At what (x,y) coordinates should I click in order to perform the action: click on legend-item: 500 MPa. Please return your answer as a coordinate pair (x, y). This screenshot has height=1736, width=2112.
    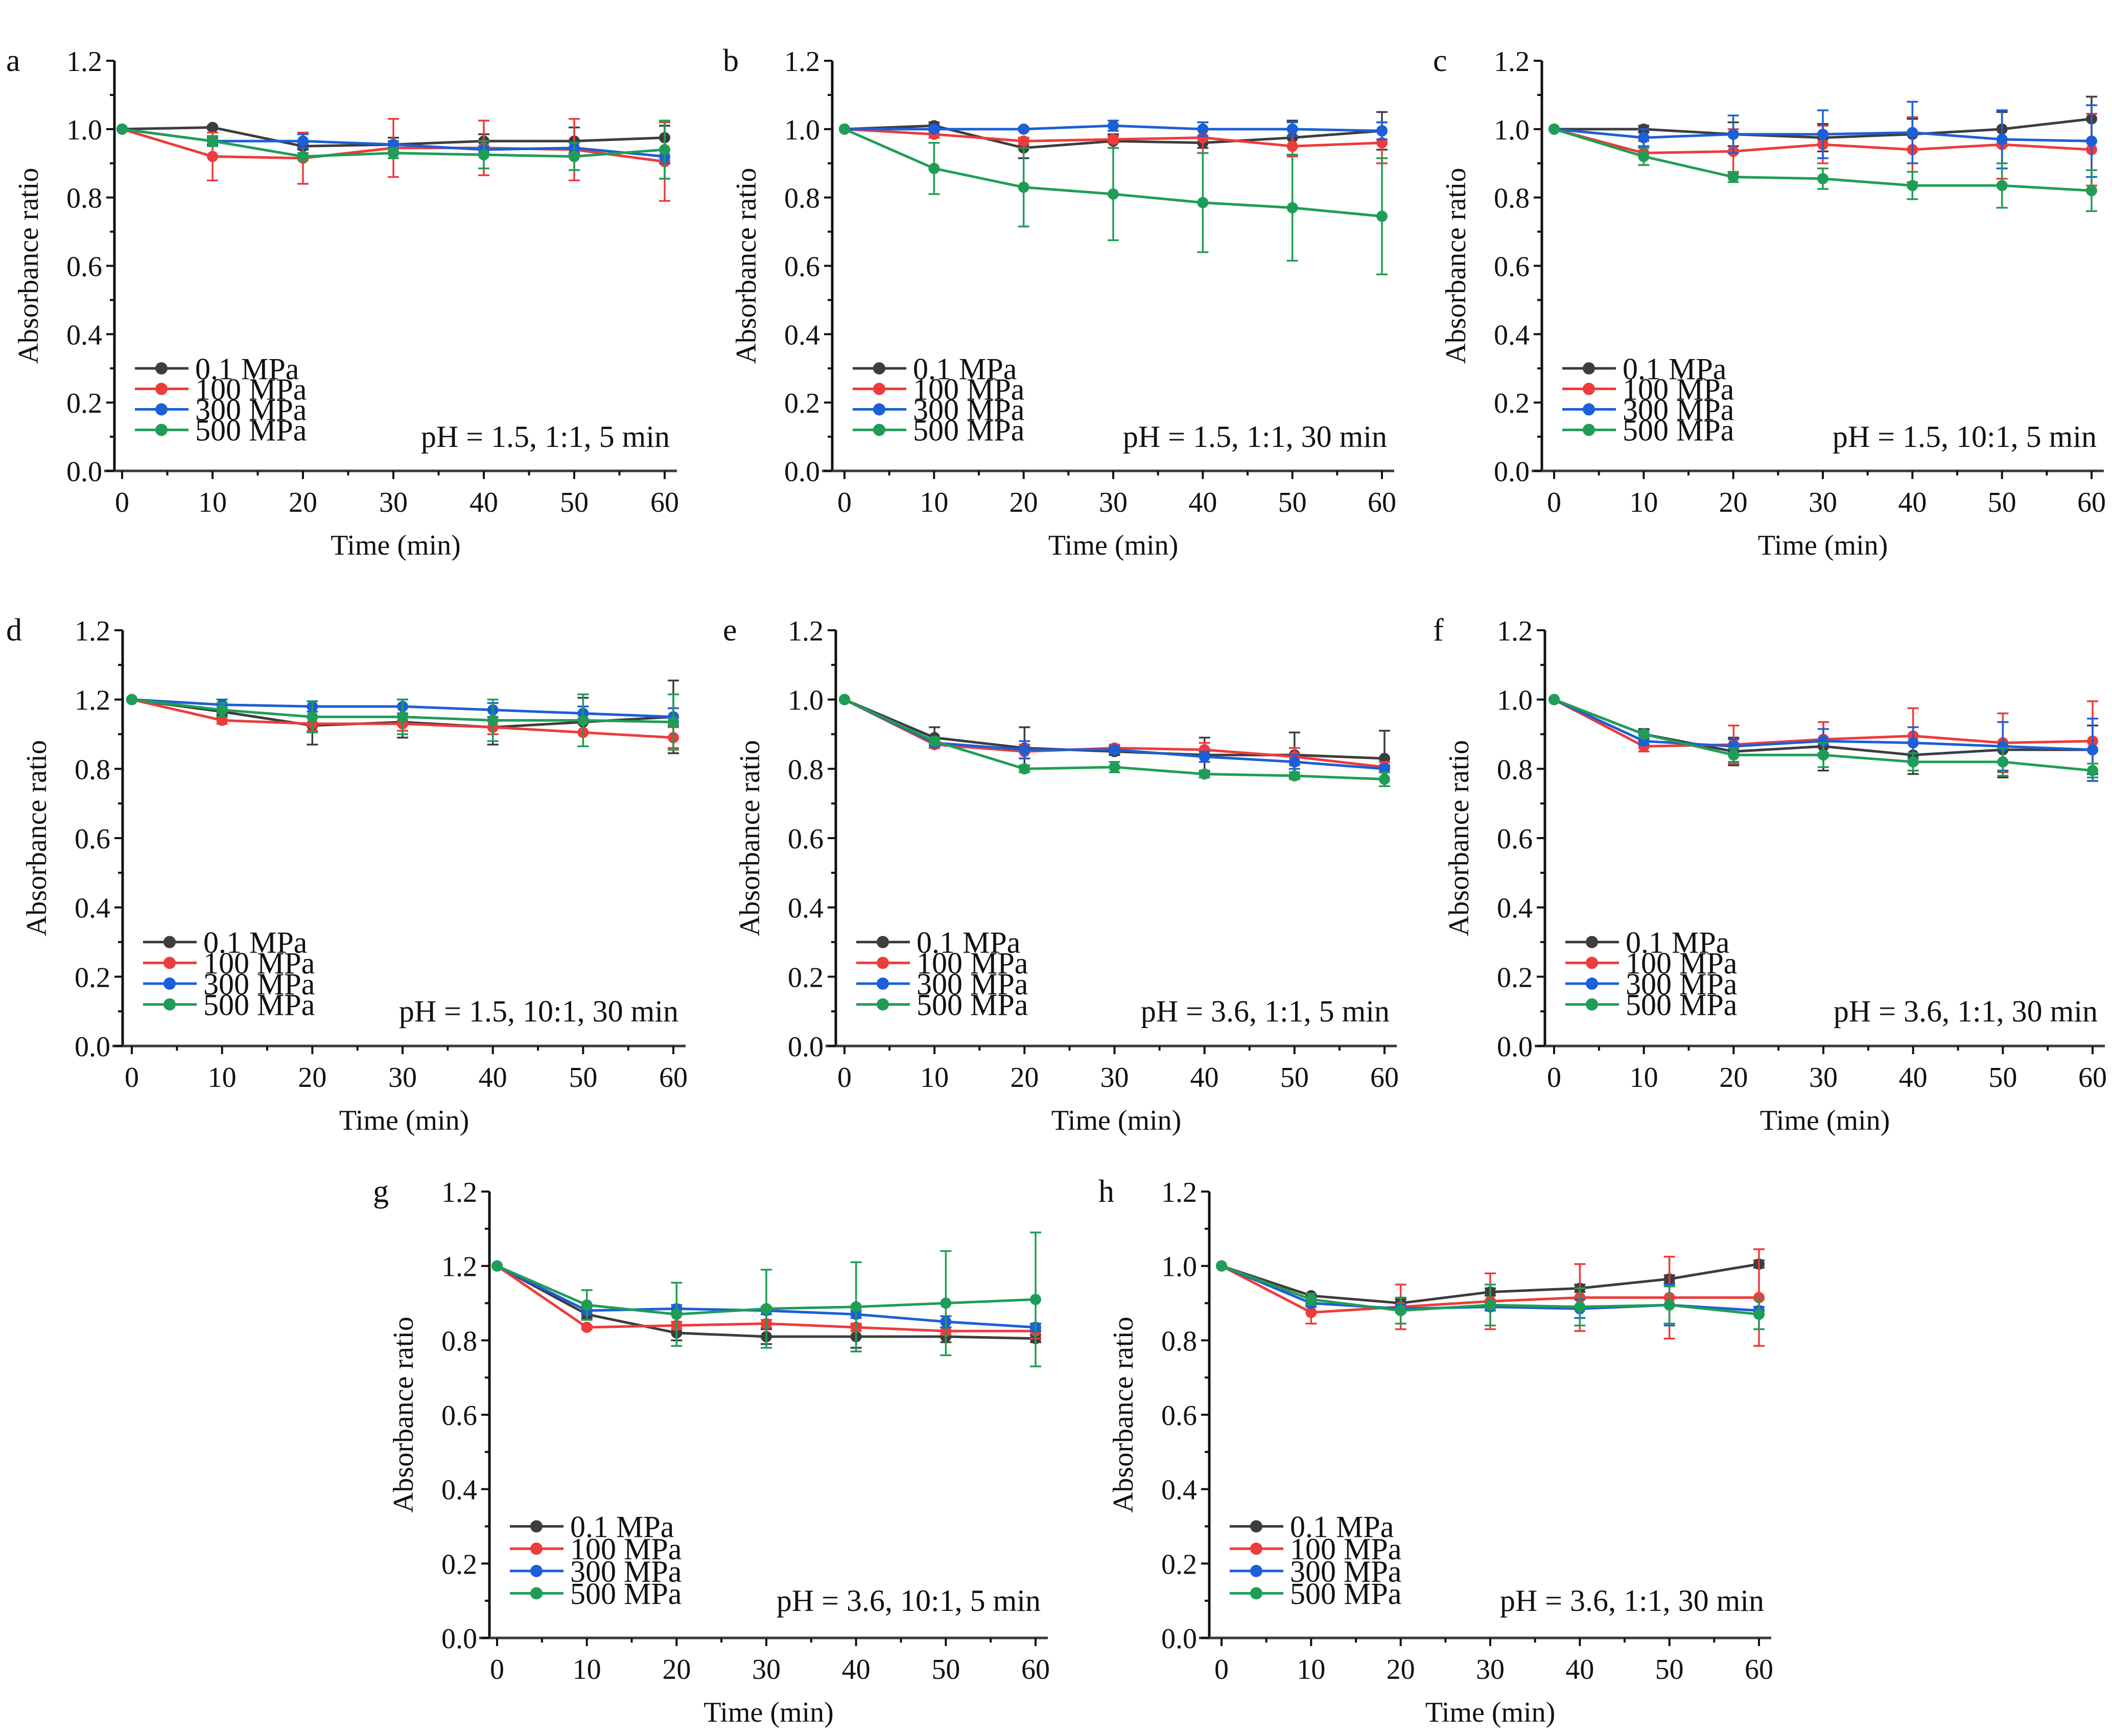
    Looking at the image, I should click on (938, 431).